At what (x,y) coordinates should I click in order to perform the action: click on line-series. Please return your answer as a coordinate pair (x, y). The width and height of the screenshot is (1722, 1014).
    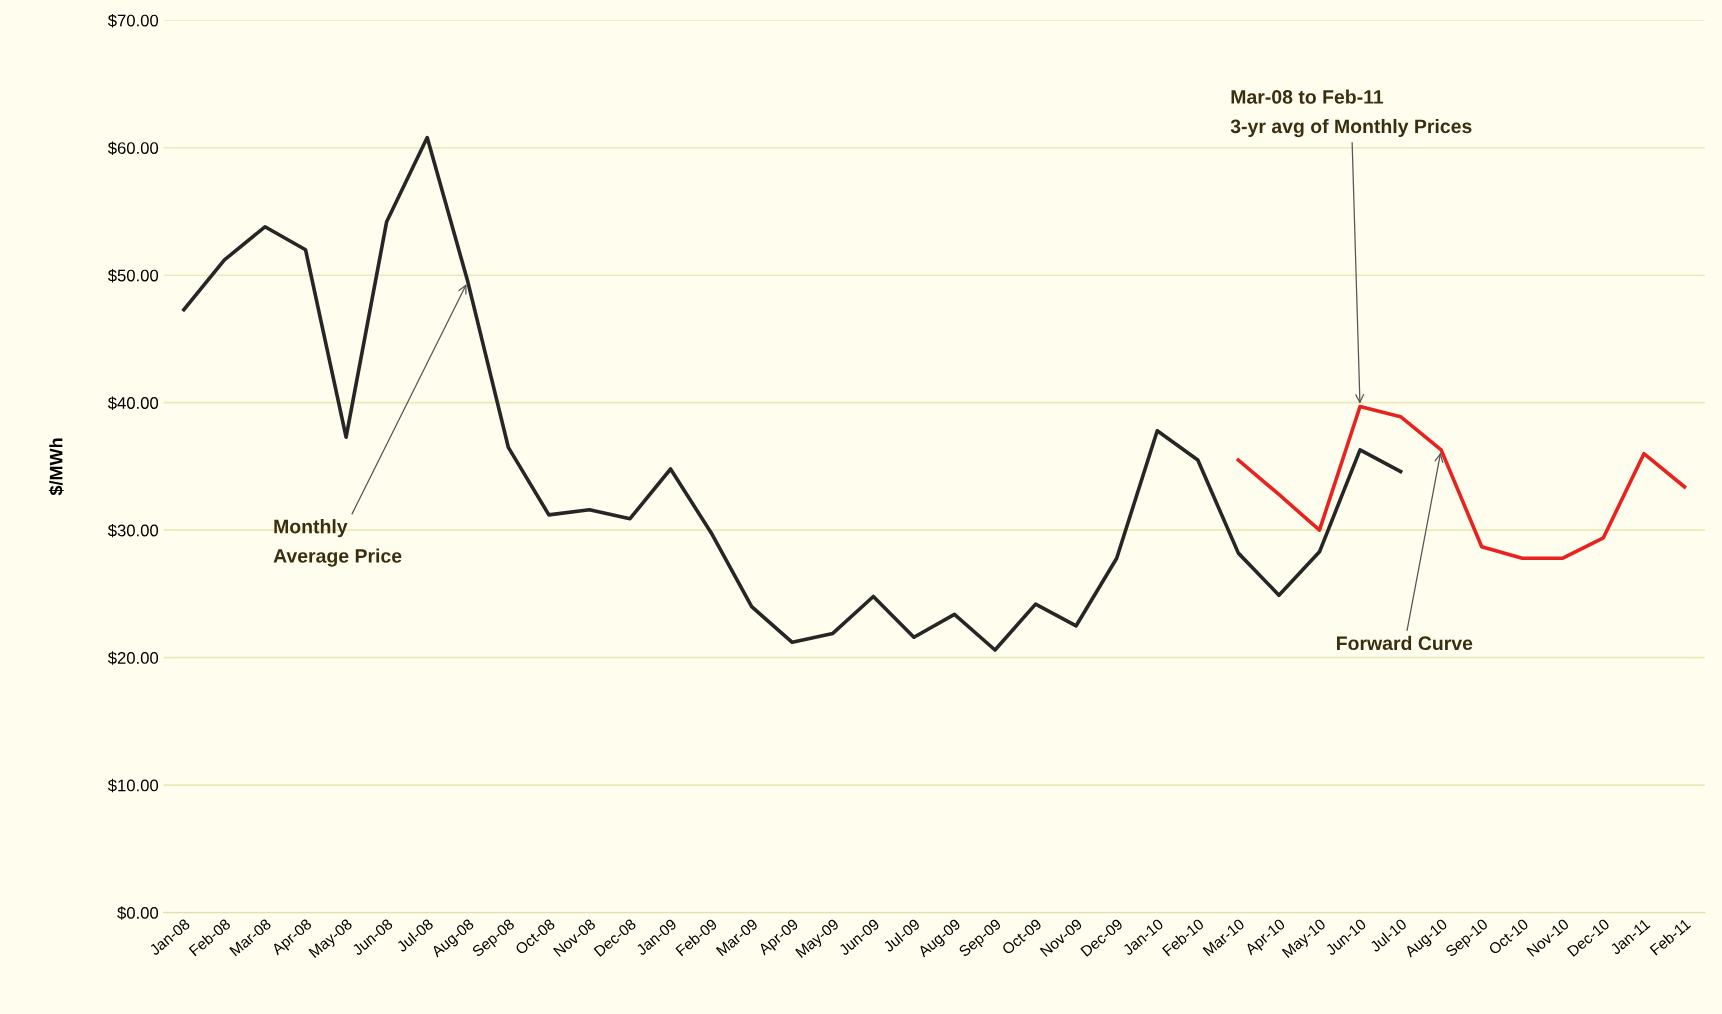
    Looking at the image, I should click on (1461, 482).